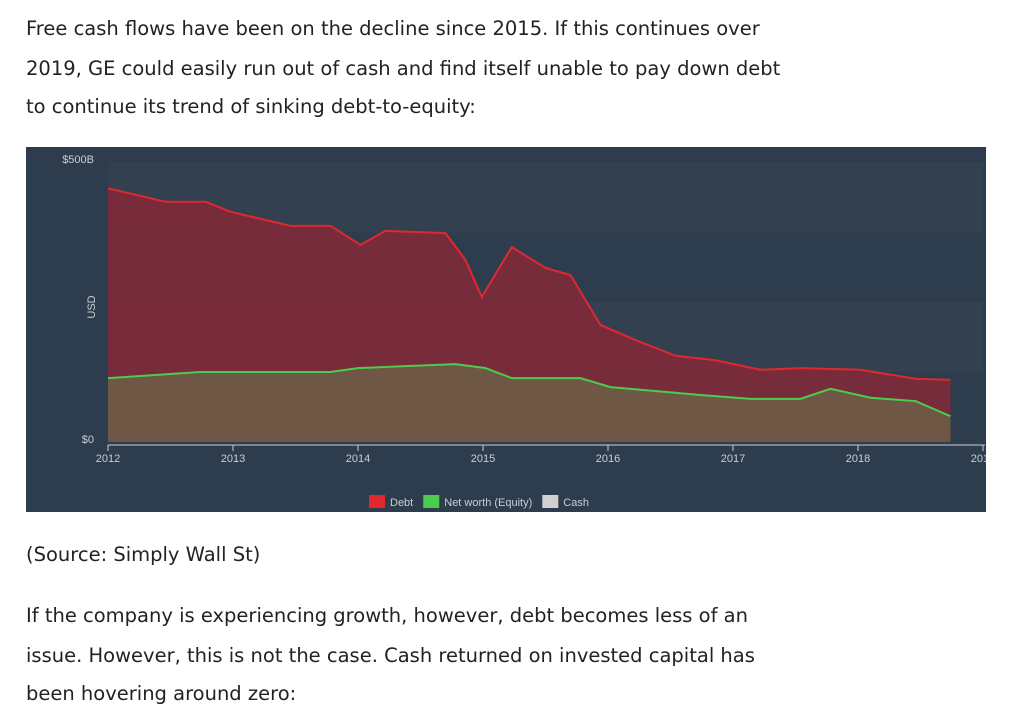 This screenshot has height=721, width=1024. Describe the element at coordinates (78, 160) in the screenshot. I see `y-tick-label: $500B` at that location.